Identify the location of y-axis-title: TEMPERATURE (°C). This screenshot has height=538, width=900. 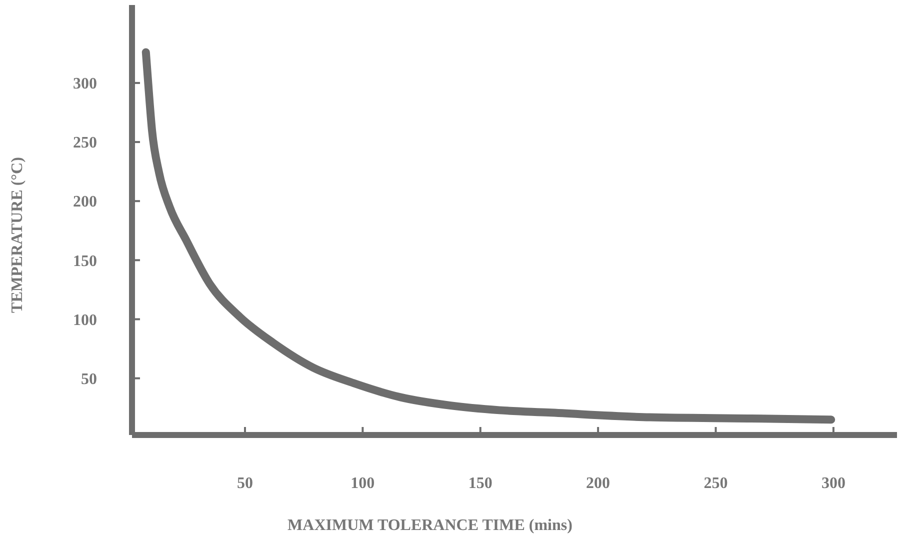
(17, 235).